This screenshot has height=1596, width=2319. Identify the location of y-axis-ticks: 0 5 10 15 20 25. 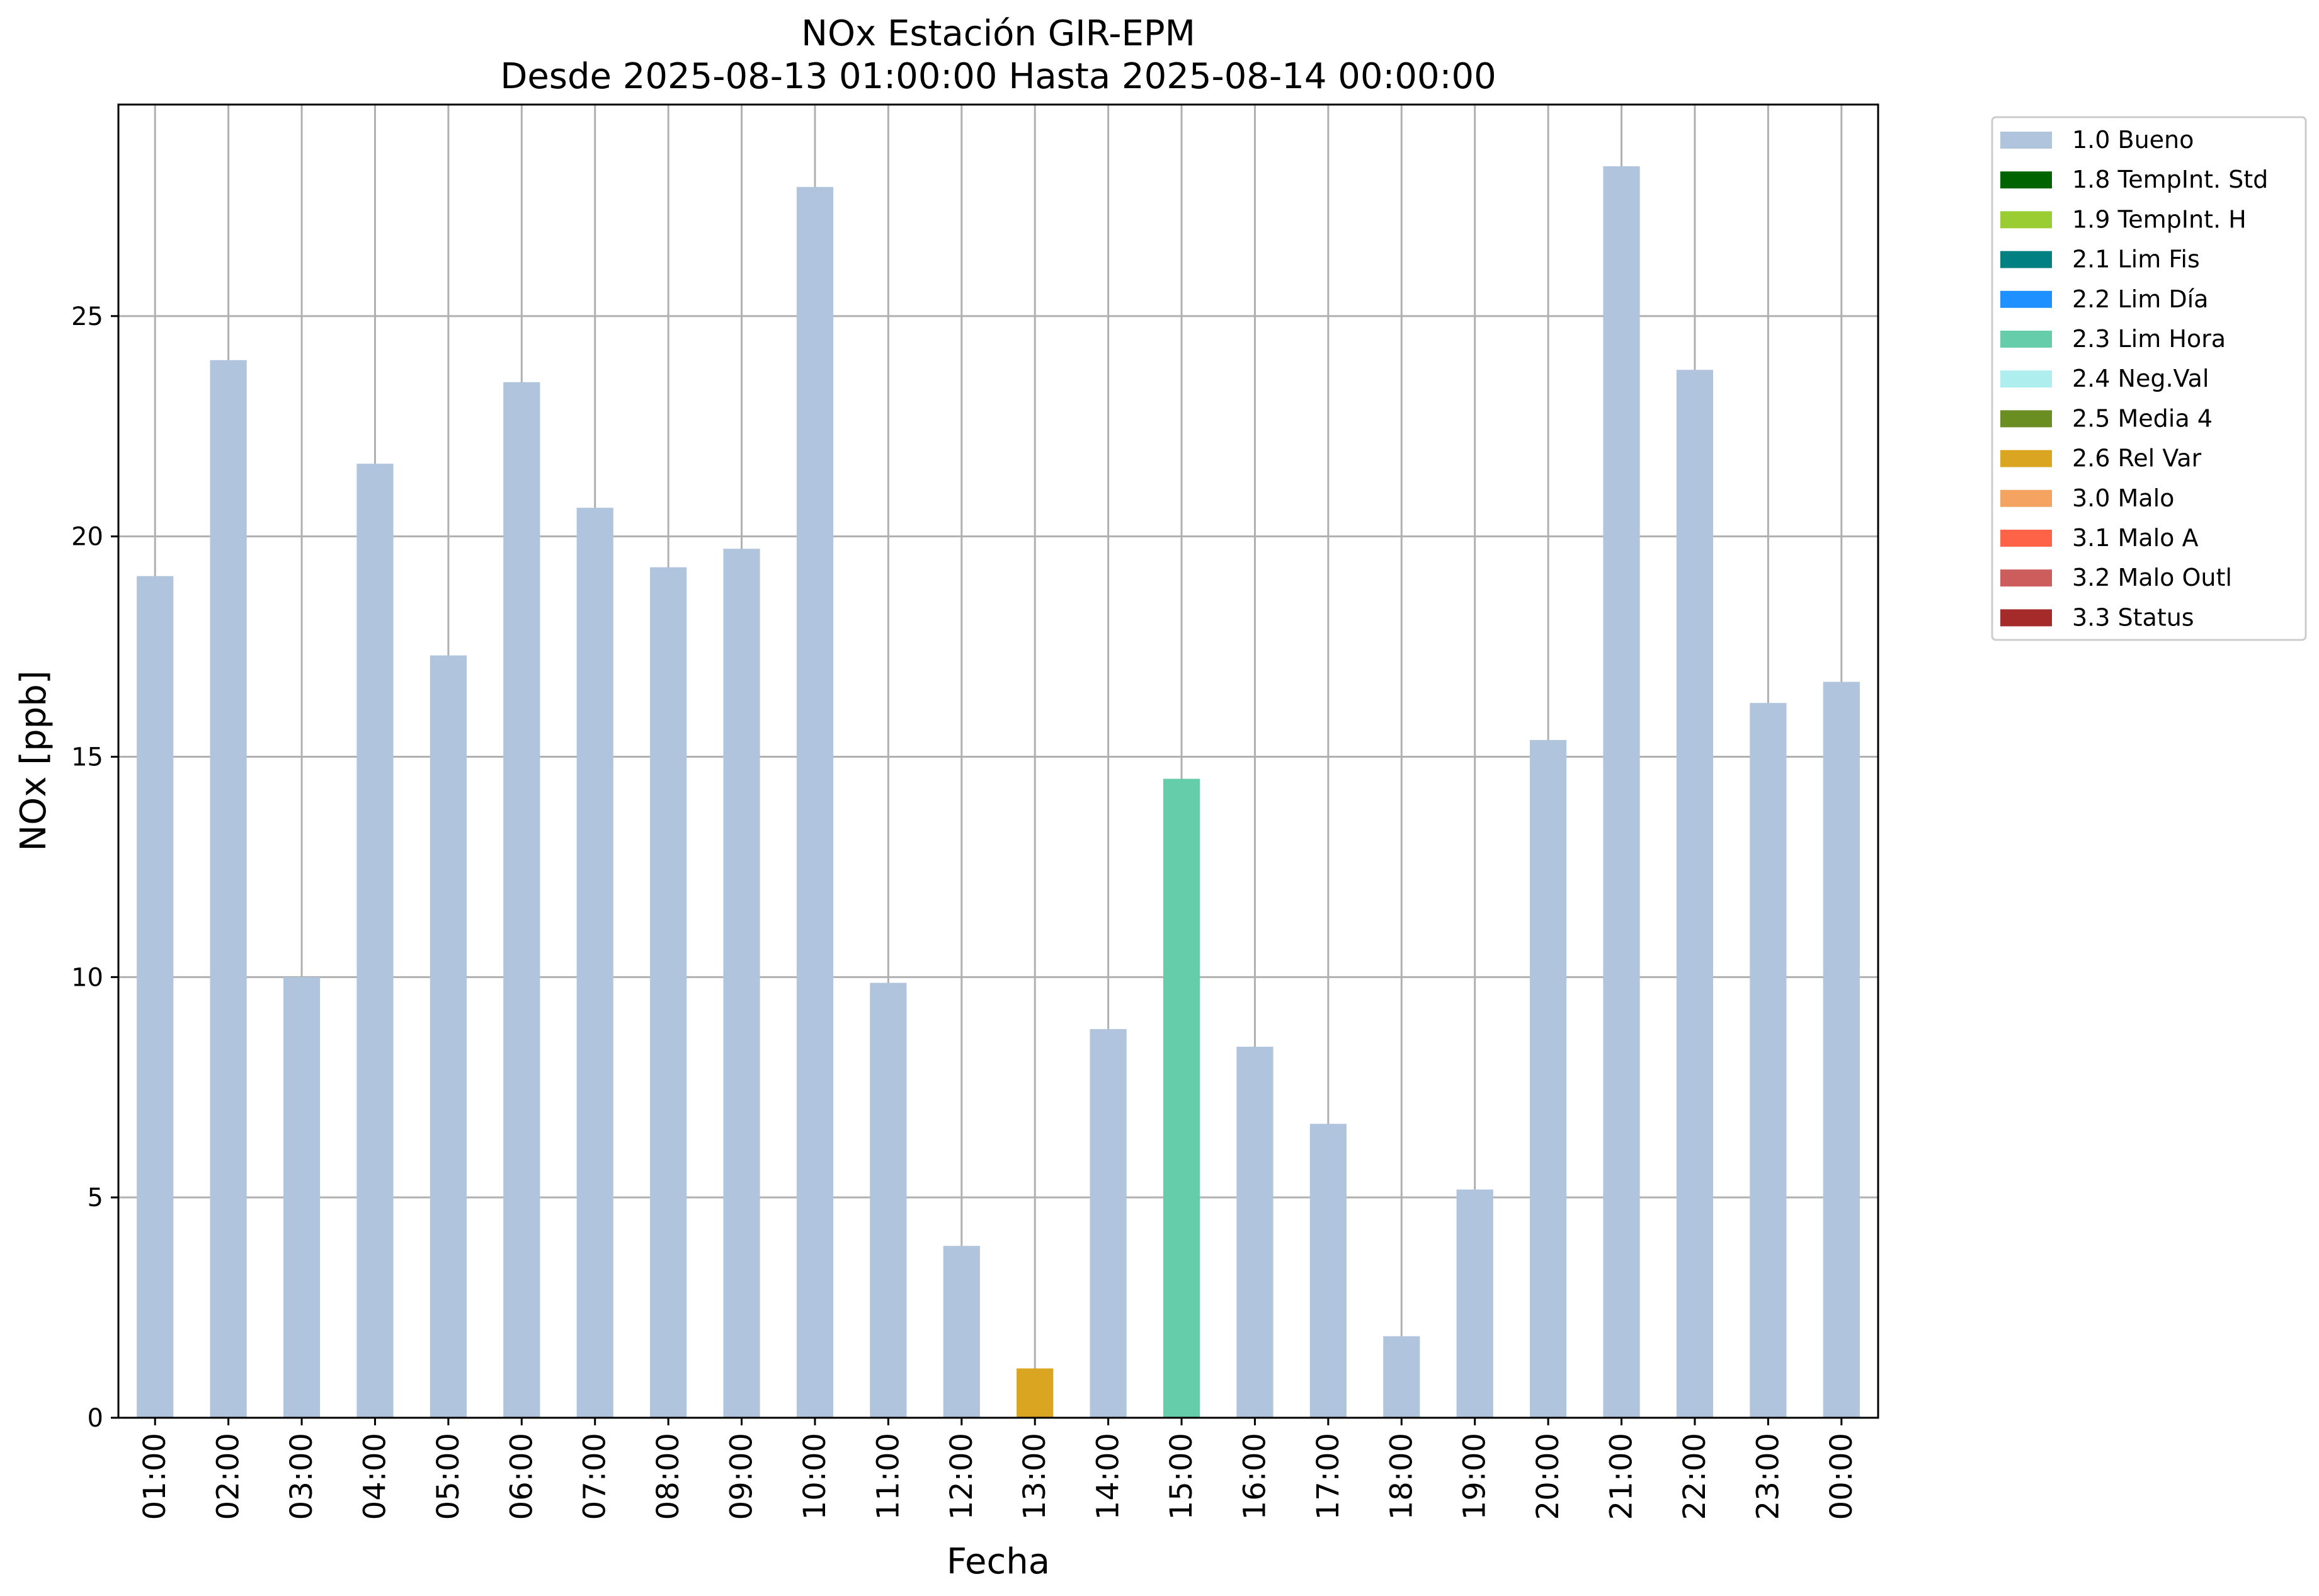
(94, 867).